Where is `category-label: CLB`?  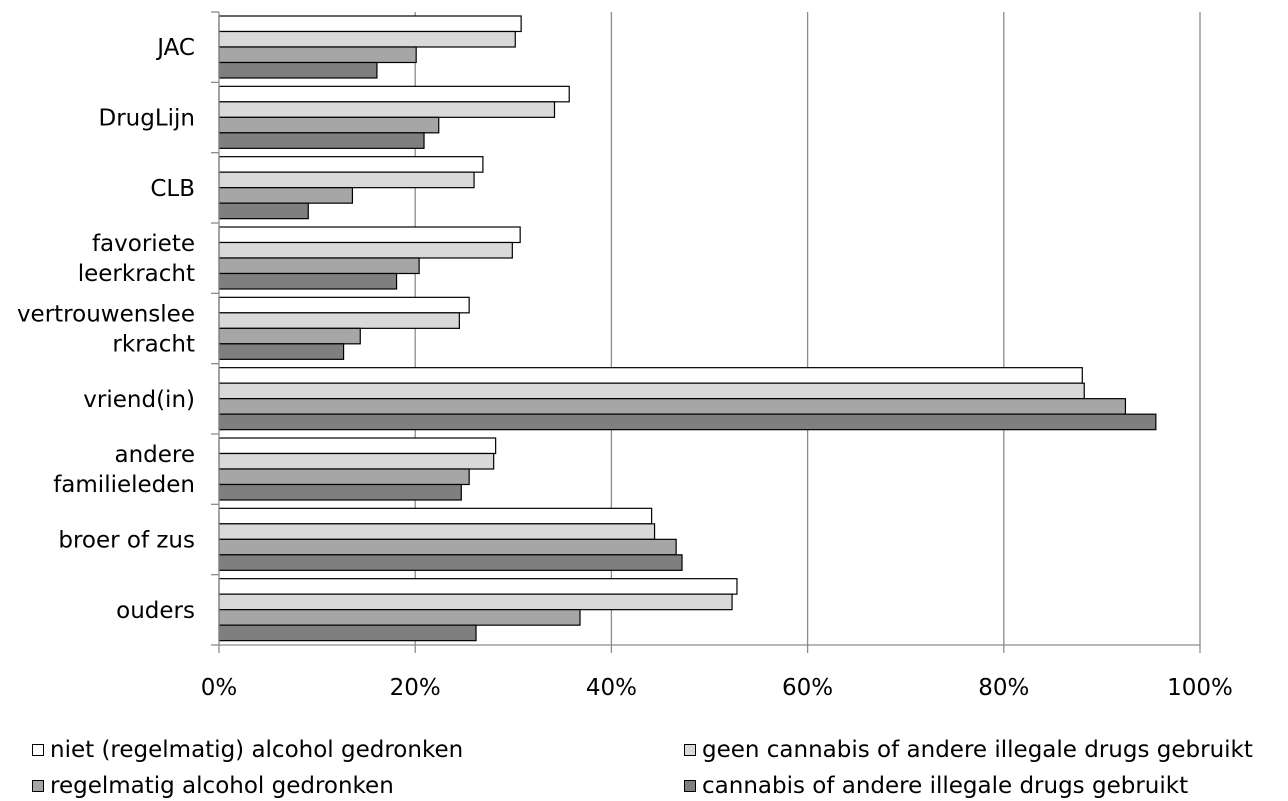
category-label: CLB is located at coordinates (172, 189).